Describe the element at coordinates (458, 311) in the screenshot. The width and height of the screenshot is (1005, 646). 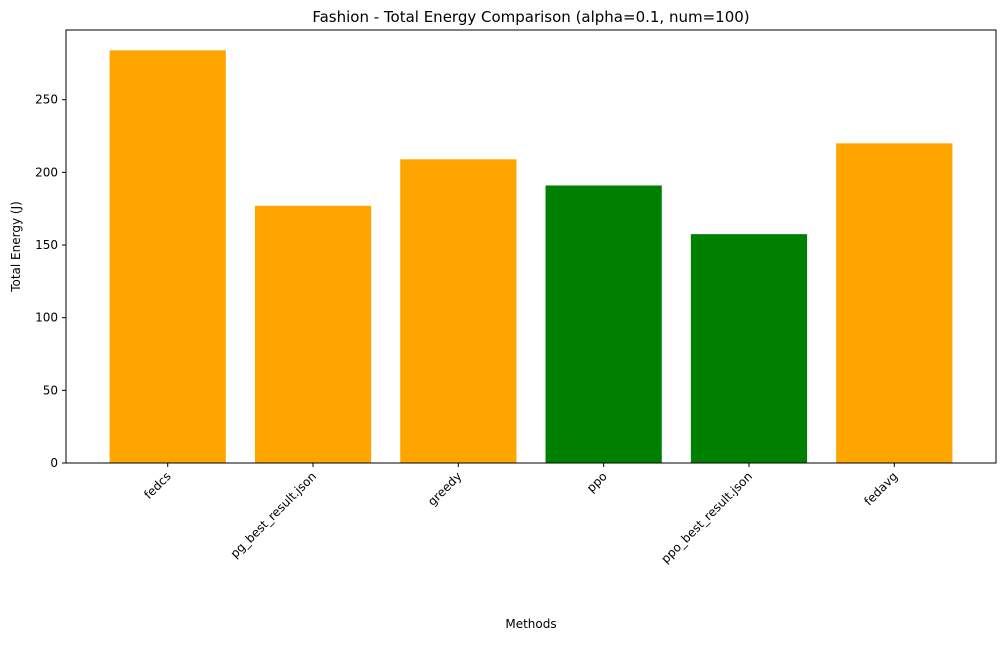
I see `bar-greedy` at that location.